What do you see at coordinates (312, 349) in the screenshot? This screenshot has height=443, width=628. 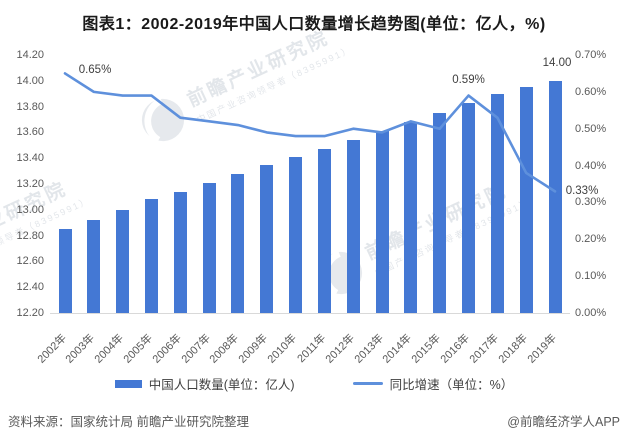 I see `x-axis-label: 2011年` at bounding box center [312, 349].